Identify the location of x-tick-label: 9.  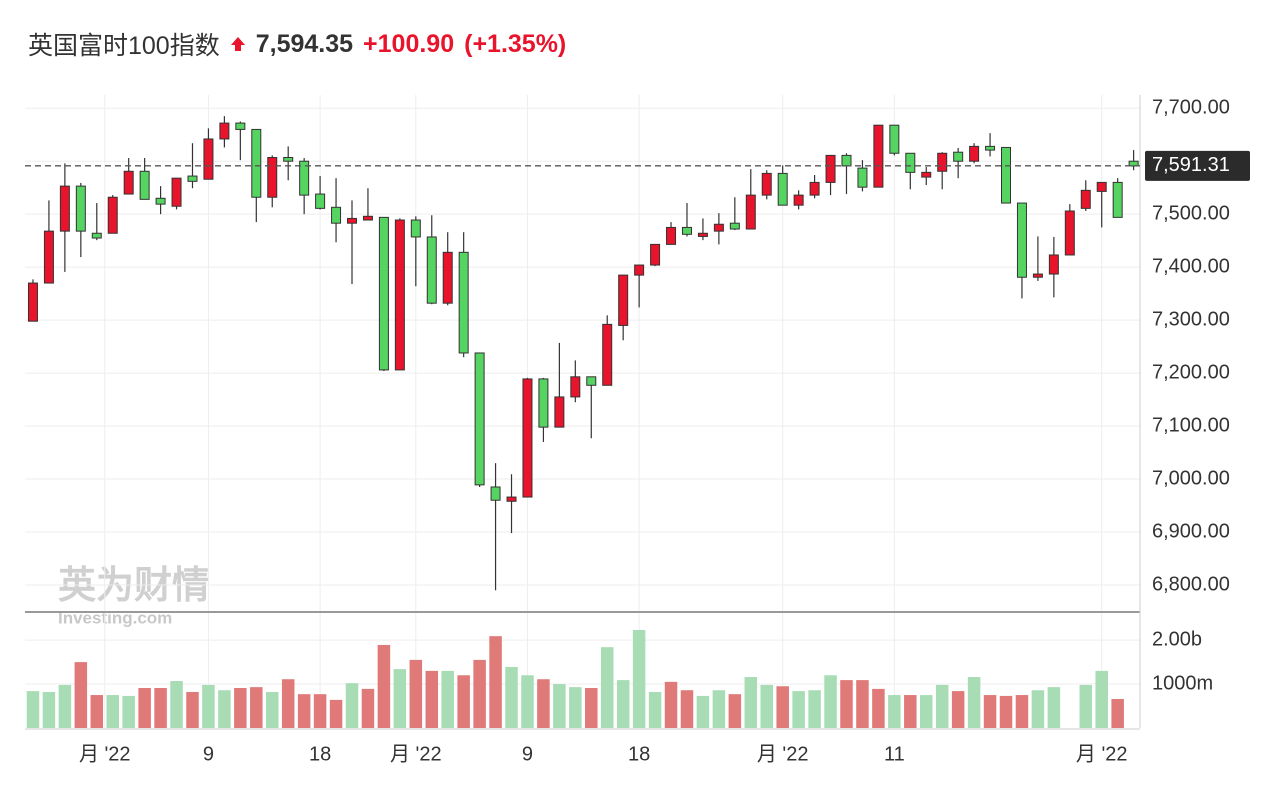
(527, 754).